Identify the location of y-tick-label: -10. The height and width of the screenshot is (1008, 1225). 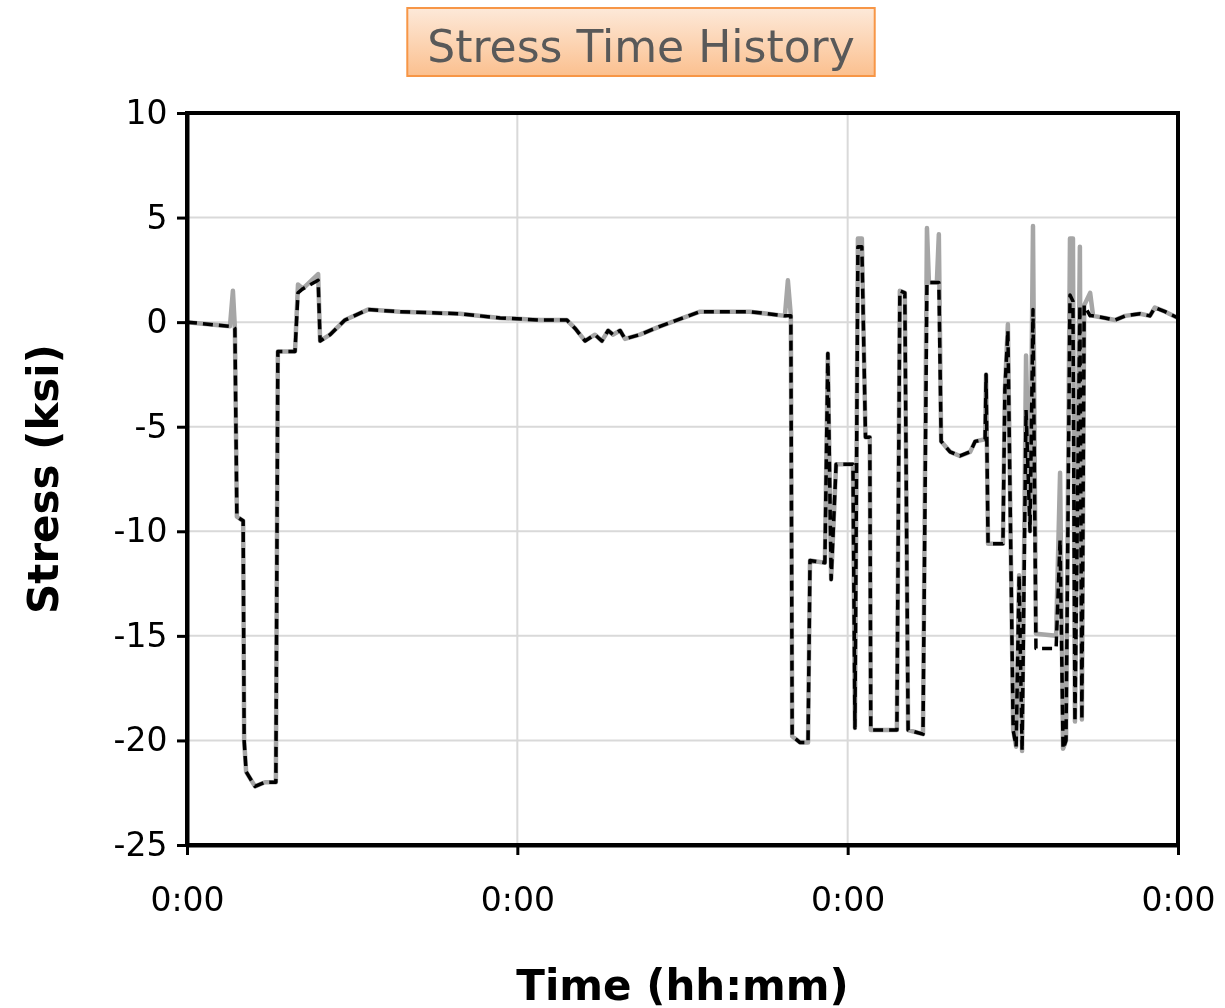
(140, 531).